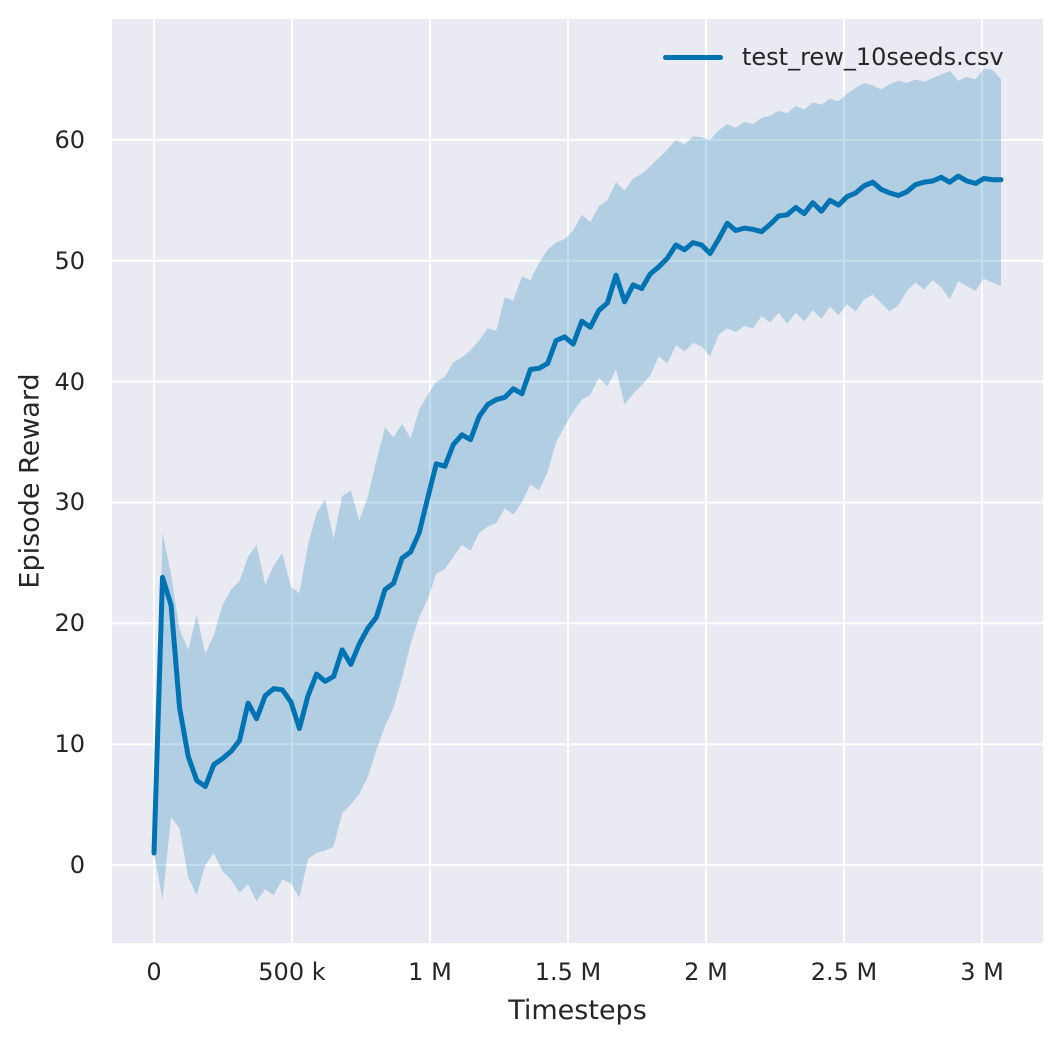 The width and height of the screenshot is (1061, 1050). What do you see at coordinates (873, 57) in the screenshot?
I see `legend-label: test_rew_10seeds.csv` at bounding box center [873, 57].